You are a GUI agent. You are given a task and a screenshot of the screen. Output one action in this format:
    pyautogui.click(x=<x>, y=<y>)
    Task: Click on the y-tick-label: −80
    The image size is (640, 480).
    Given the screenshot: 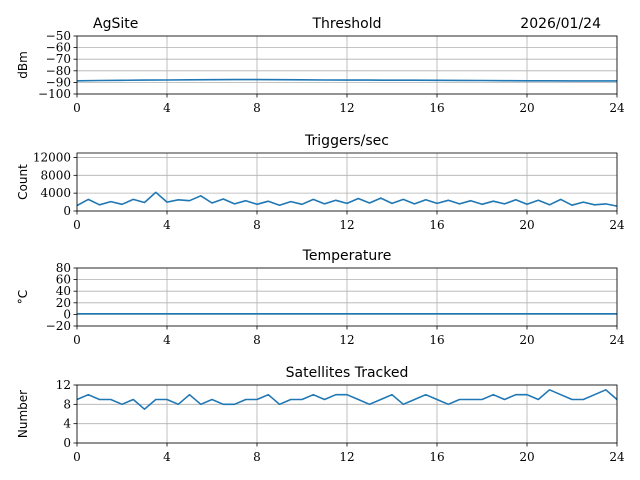 What is the action you would take?
    pyautogui.click(x=58, y=71)
    